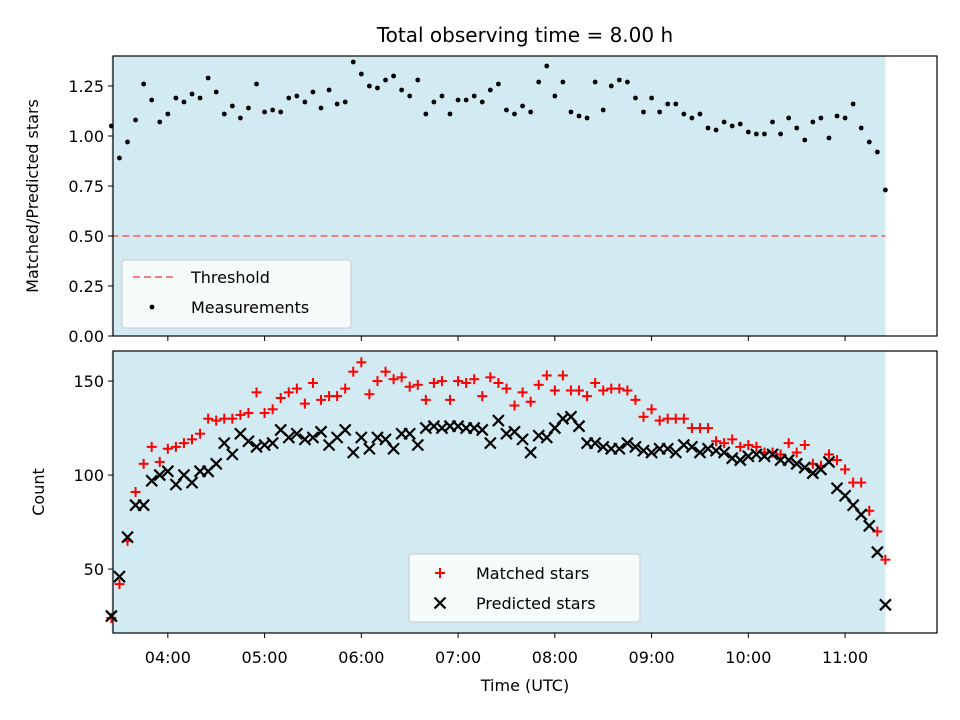  I want to click on bottom-legend: Matched stars Predicted stars, so click(524, 588).